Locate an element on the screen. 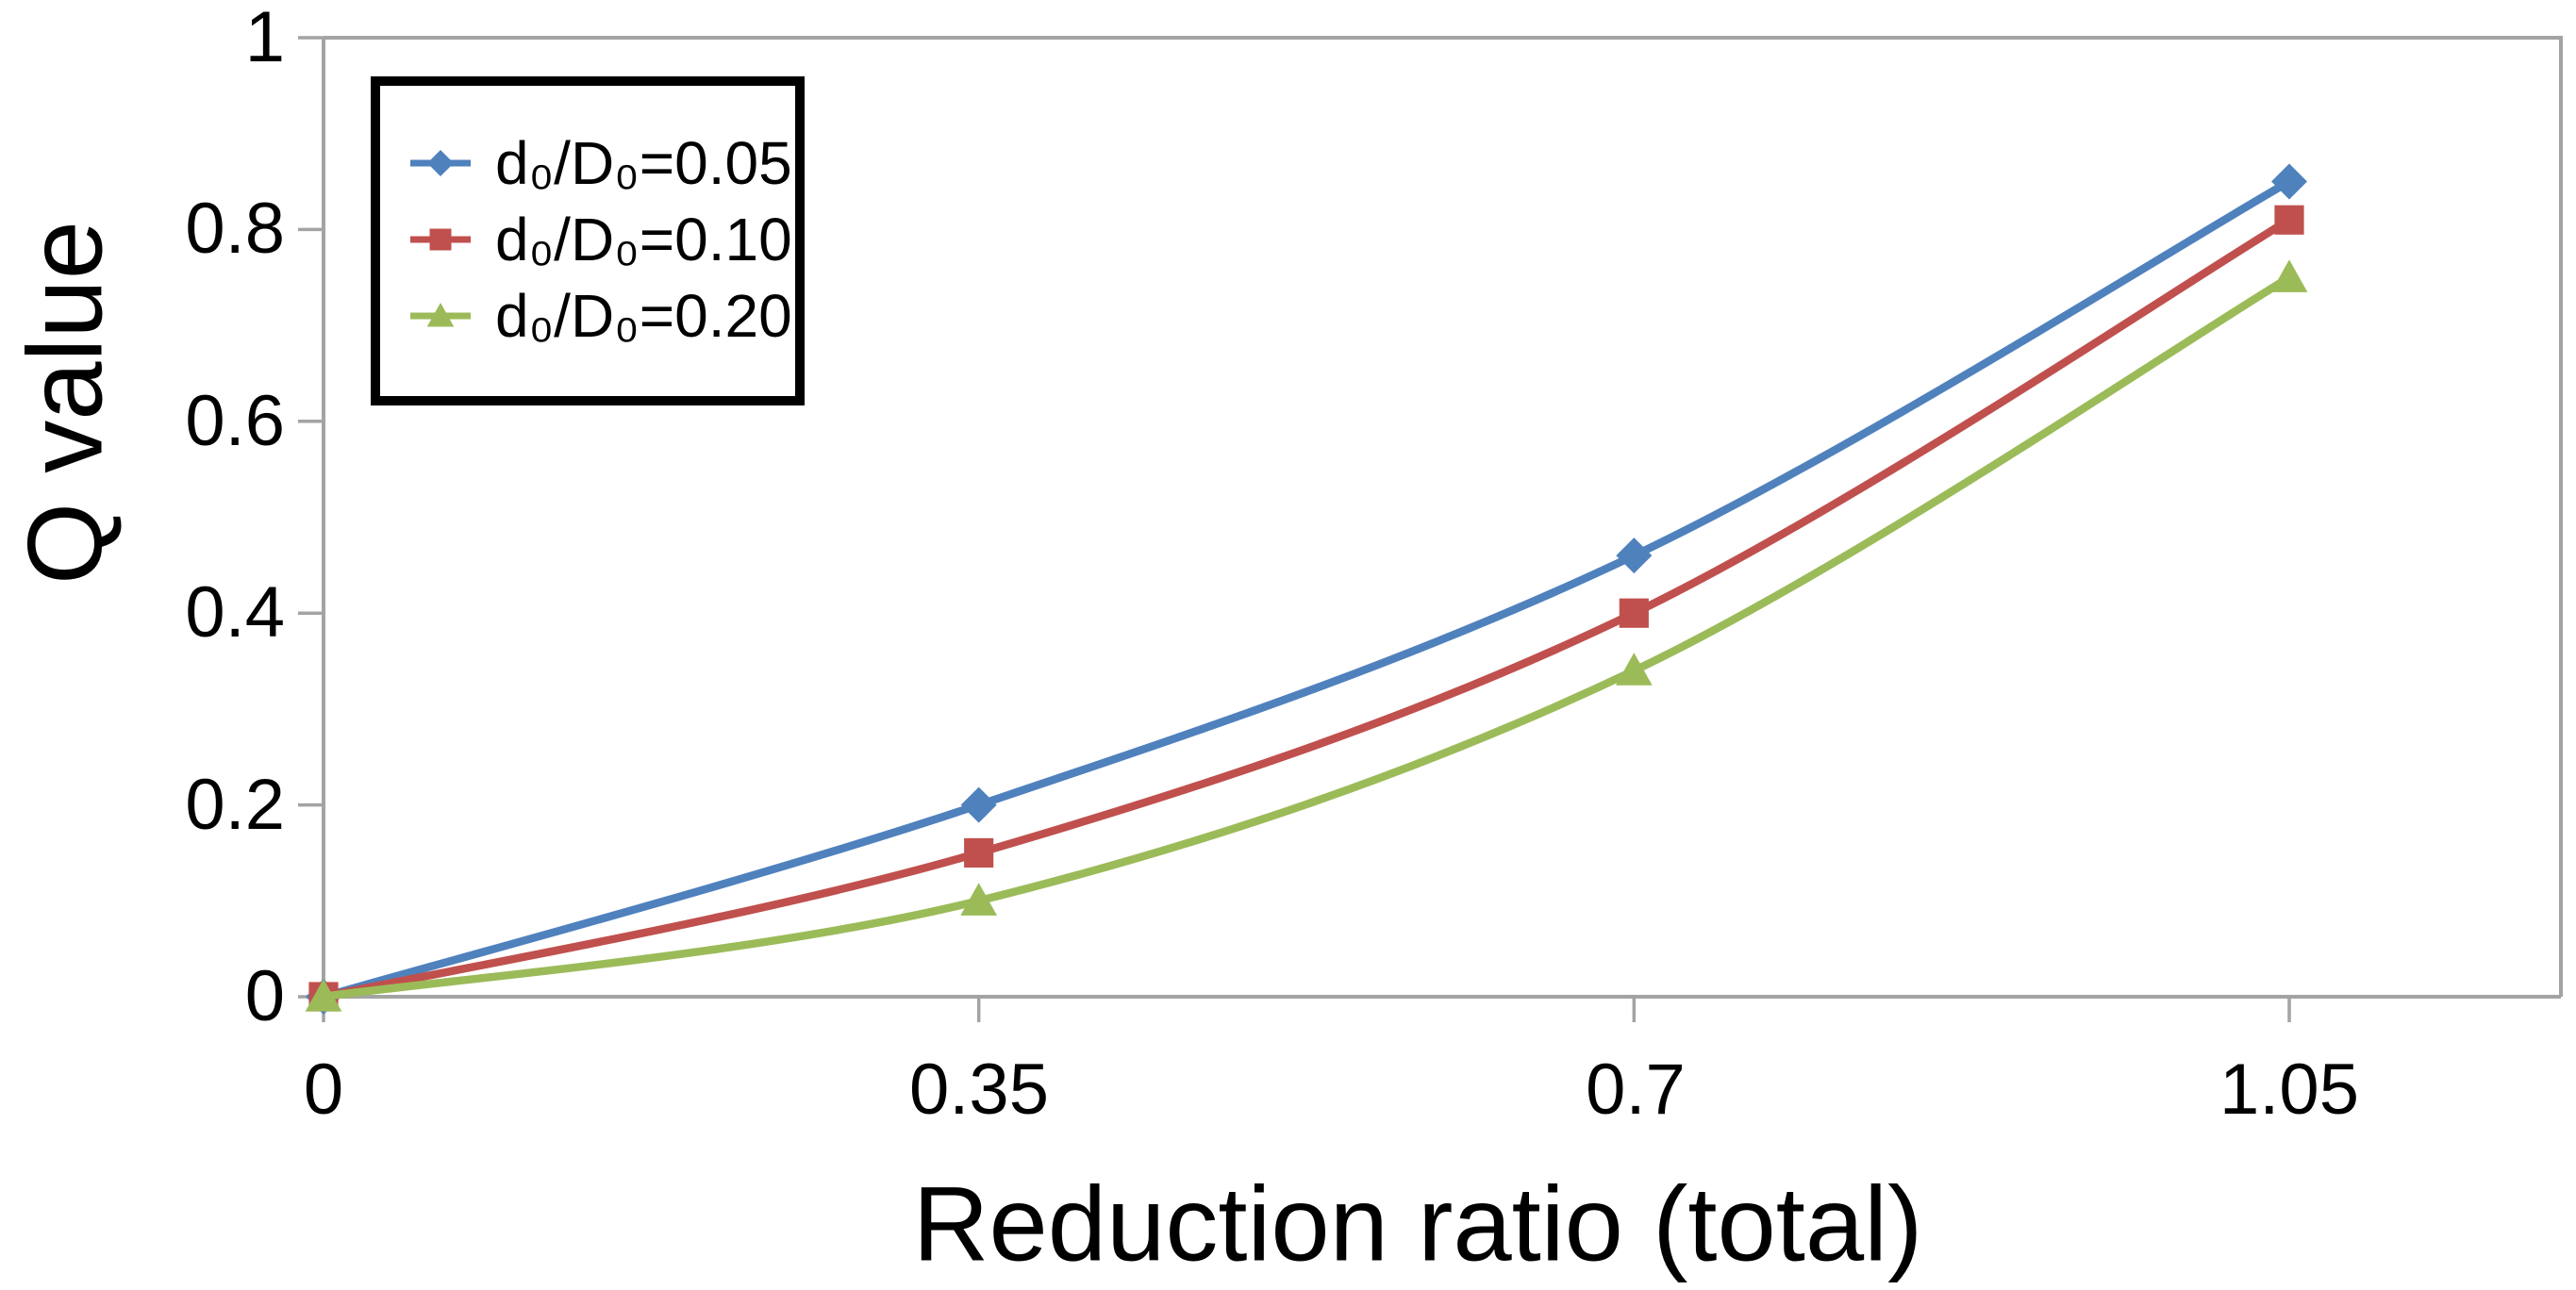 This screenshot has width=2576, height=1290. legend-item: d₀/D₀=0.10 is located at coordinates (601, 239).